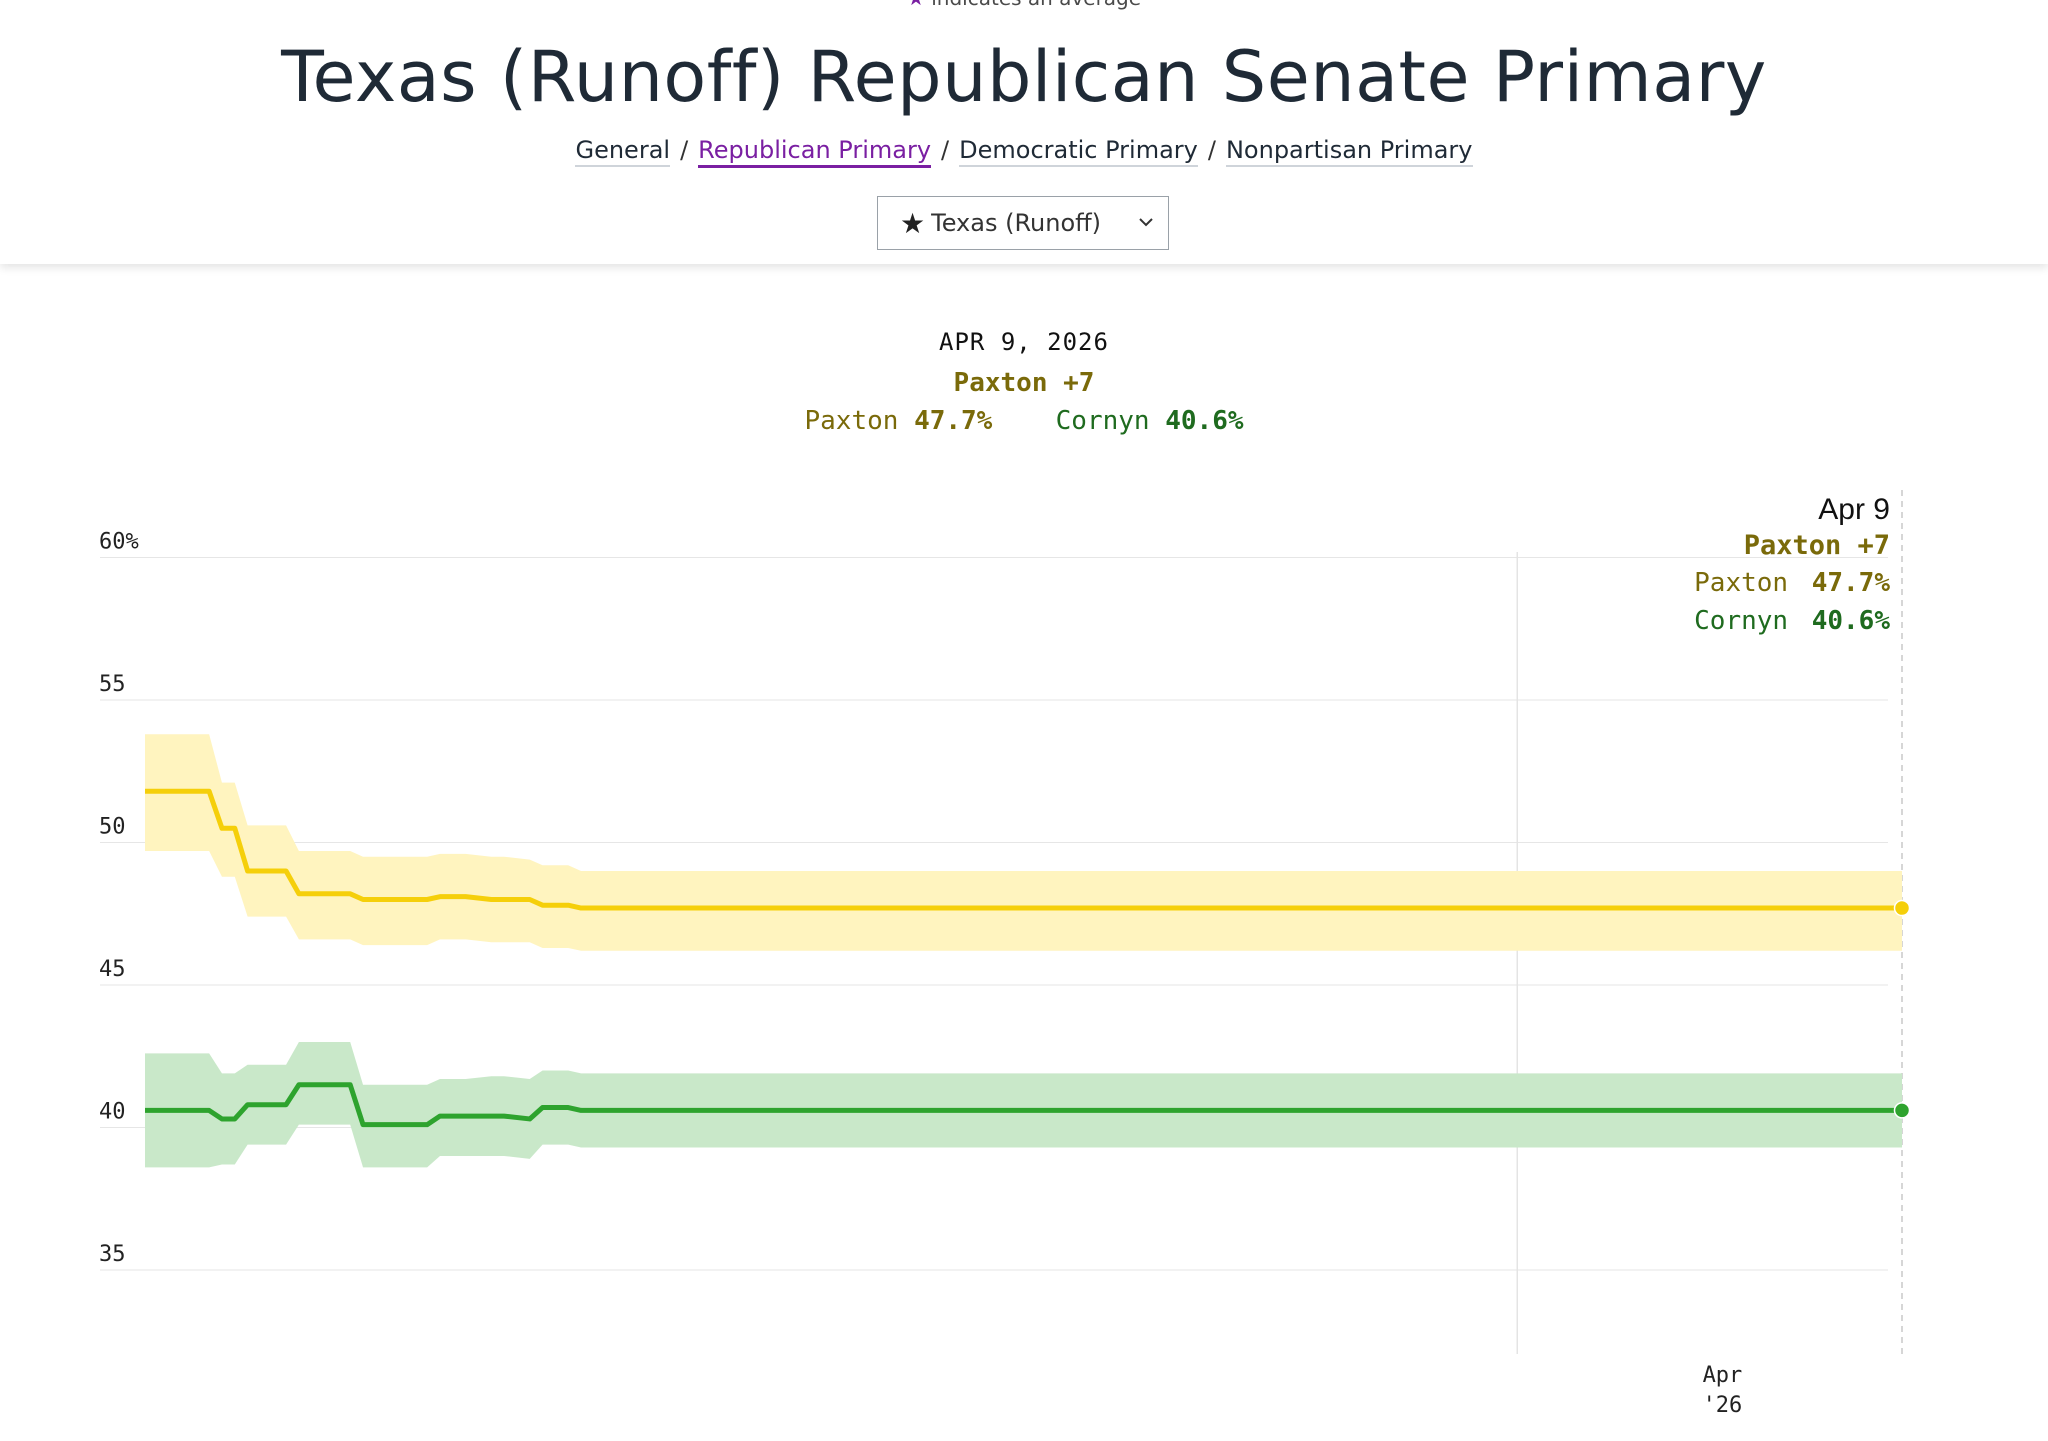 This screenshot has width=2048, height=1441. What do you see at coordinates (1851, 583) in the screenshot?
I see `tooltip-paxton-value: 47.7%` at bounding box center [1851, 583].